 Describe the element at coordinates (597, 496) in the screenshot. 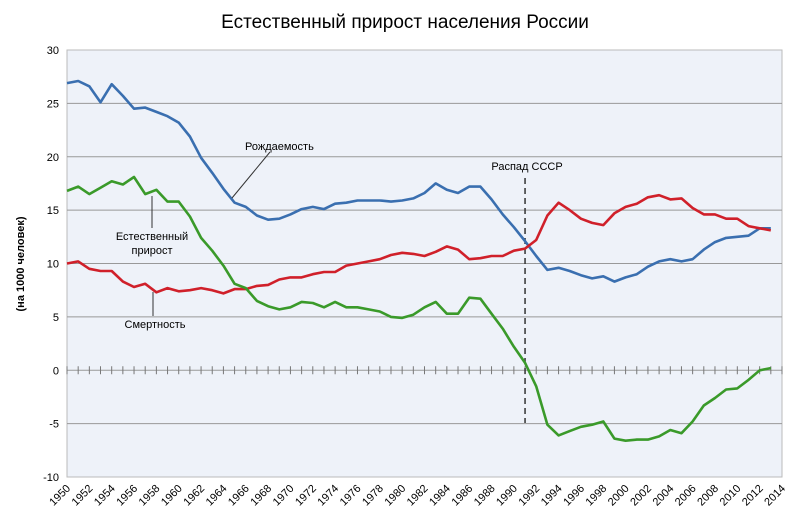

I see `x-tick-label: 1998` at that location.